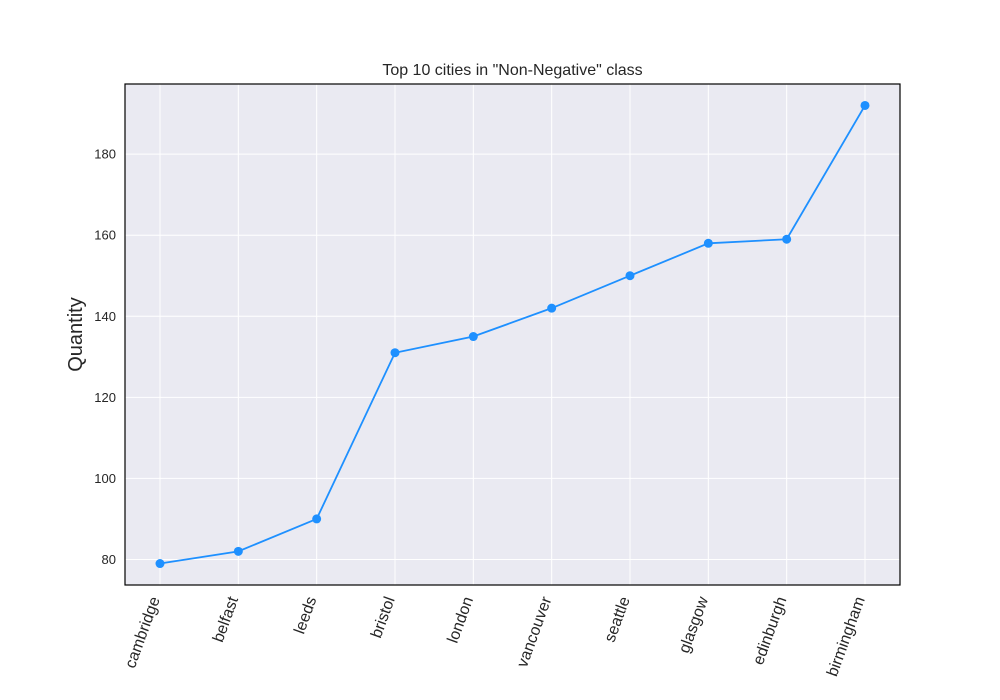 This screenshot has width=1000, height=700. What do you see at coordinates (226, 619) in the screenshot?
I see `x-tick-label: belfast` at bounding box center [226, 619].